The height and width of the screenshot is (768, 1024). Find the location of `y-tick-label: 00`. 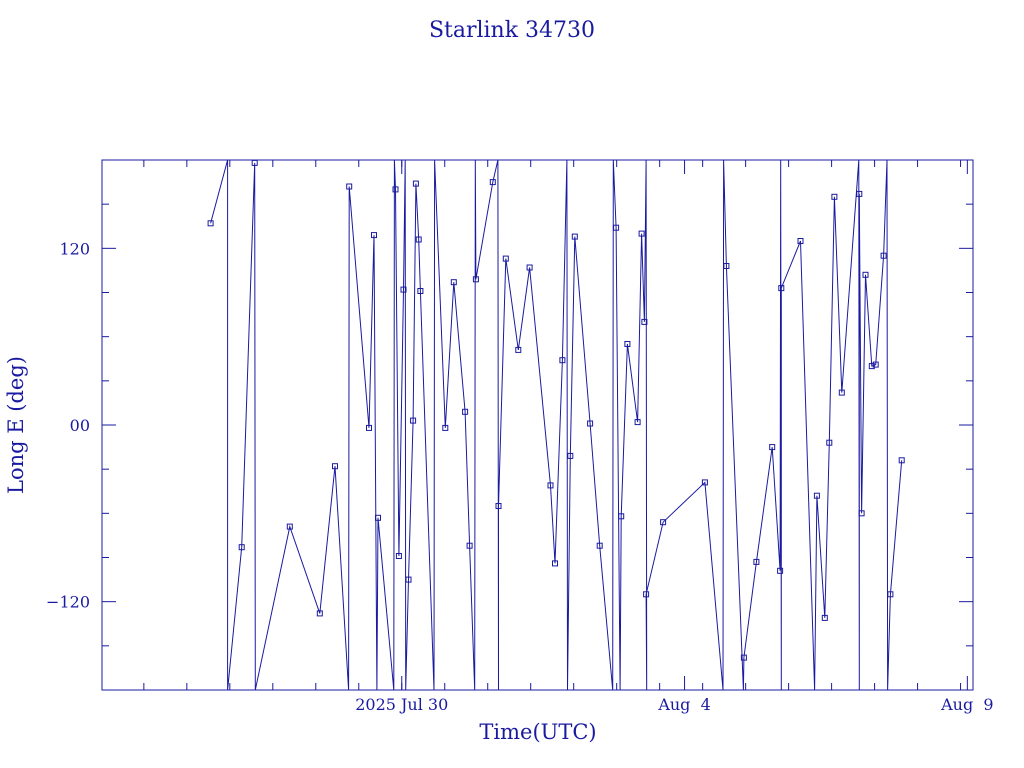

y-tick-label: 00 is located at coordinates (80, 425).